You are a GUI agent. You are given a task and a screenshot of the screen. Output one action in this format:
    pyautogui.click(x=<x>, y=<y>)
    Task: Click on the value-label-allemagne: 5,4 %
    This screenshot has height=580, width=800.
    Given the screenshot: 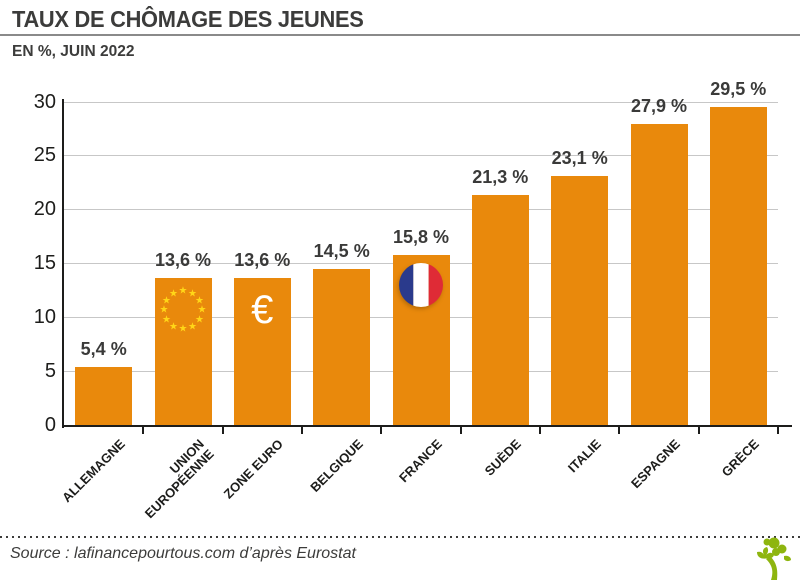 What is the action you would take?
    pyautogui.click(x=103, y=348)
    